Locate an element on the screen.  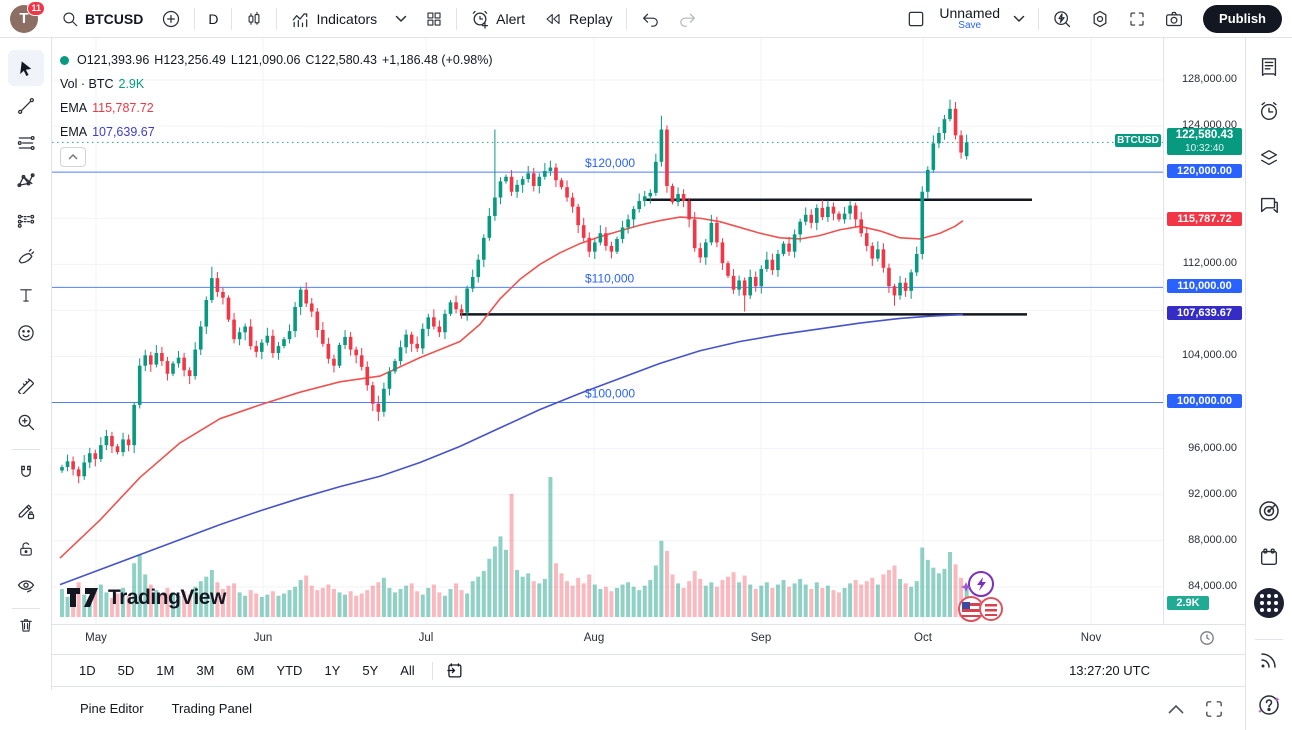
remove-drawings-tool is located at coordinates (26, 625).